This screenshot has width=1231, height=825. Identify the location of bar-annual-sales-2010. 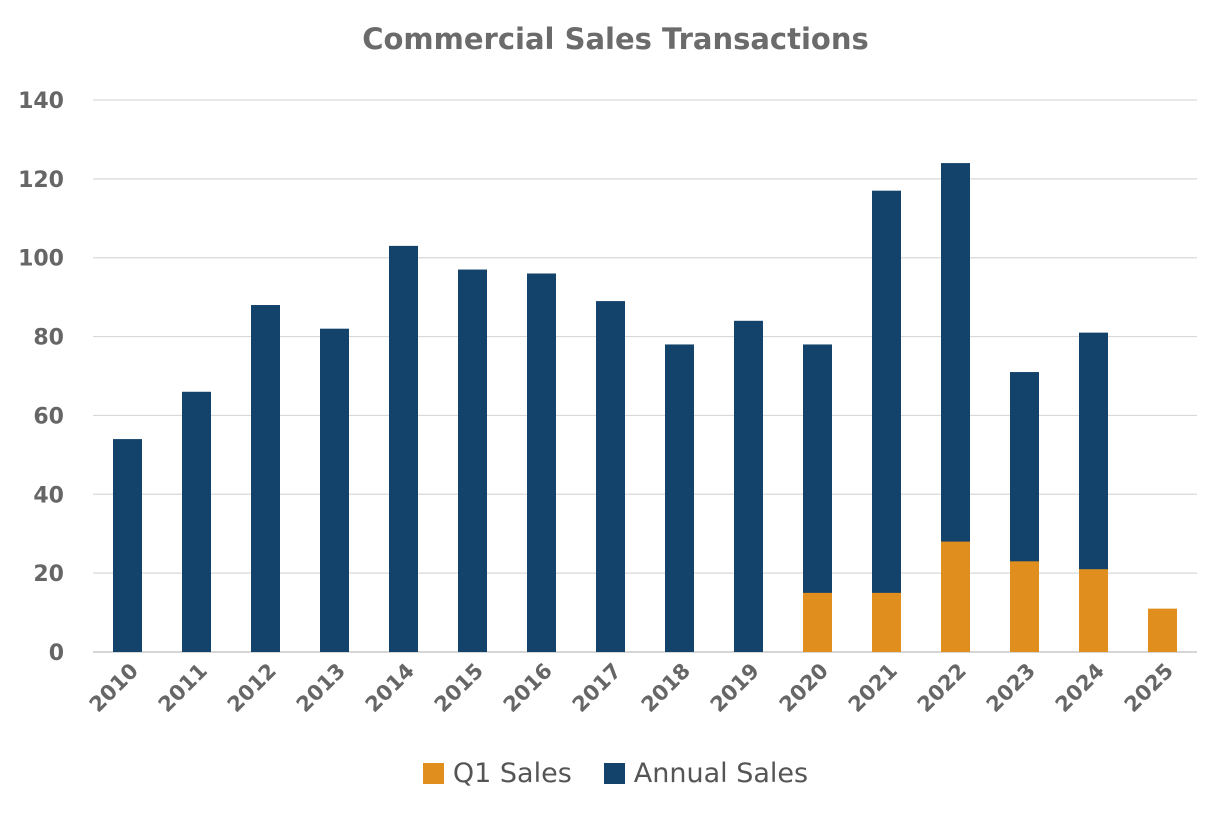
(127, 545).